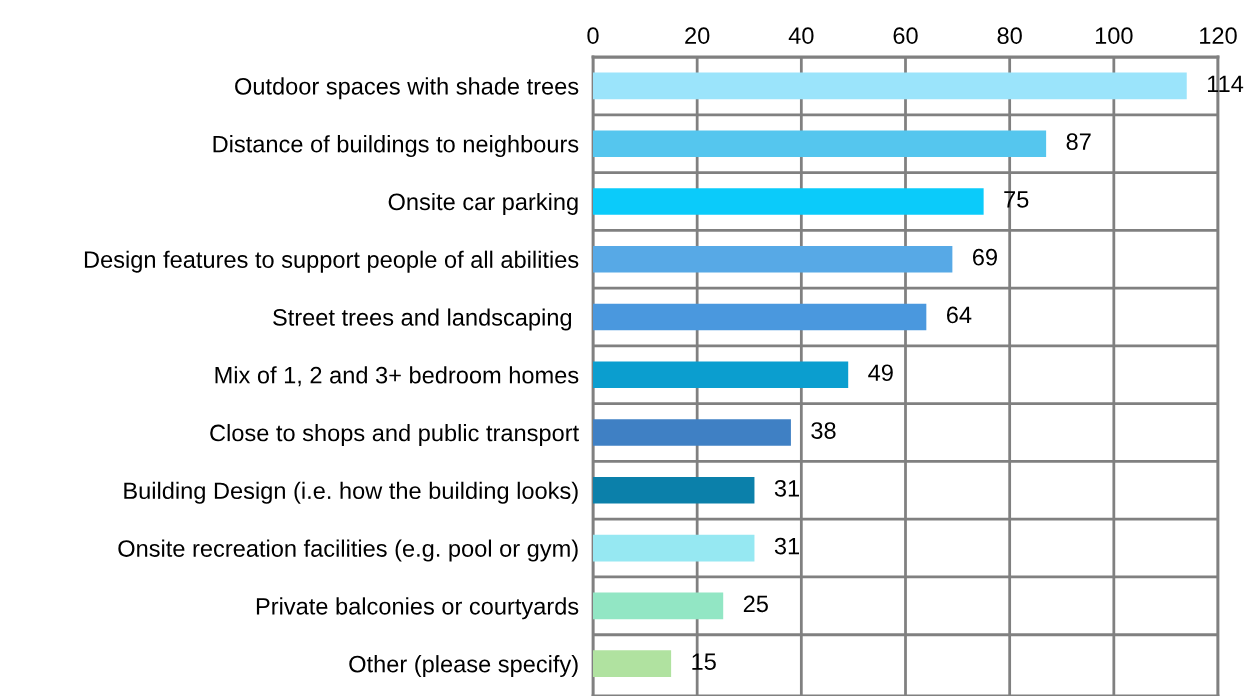  Describe the element at coordinates (348, 550) in the screenshot. I see `y-tick-label: Onsite recreation facilities (e.g. pool or gym)` at that location.